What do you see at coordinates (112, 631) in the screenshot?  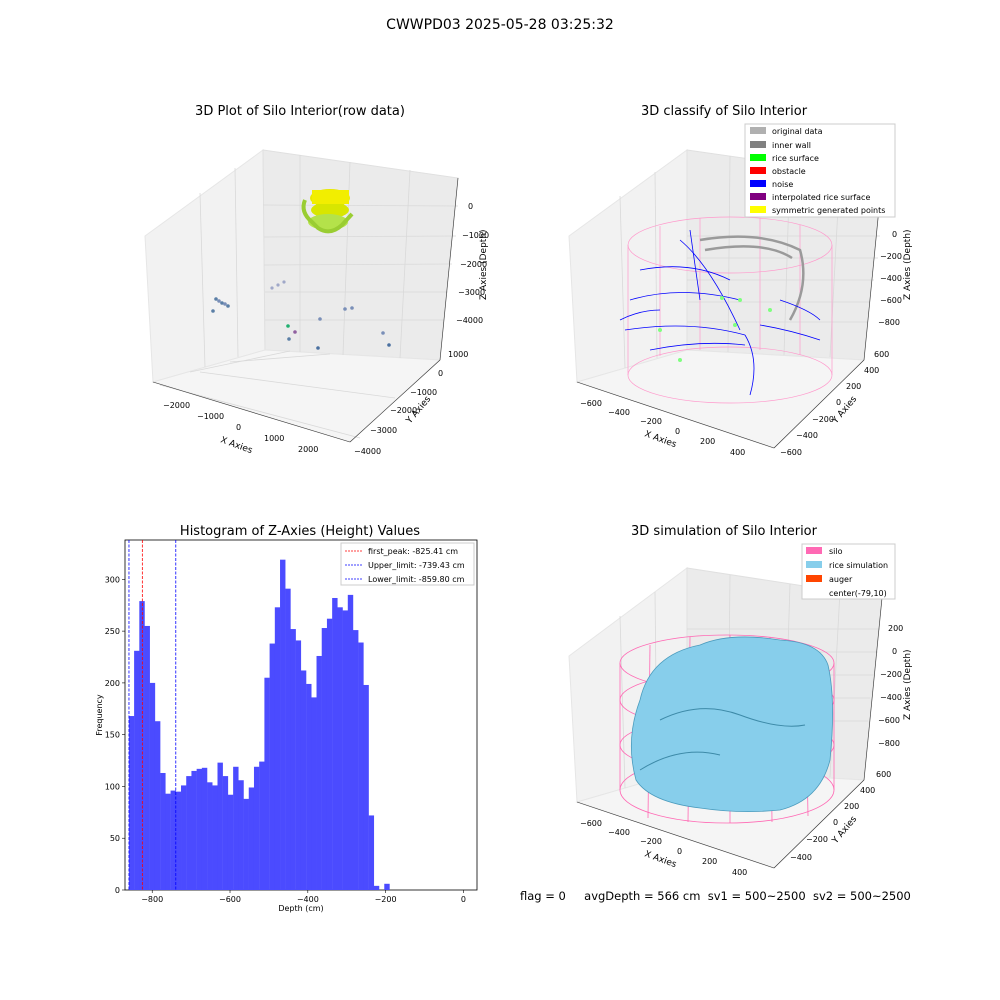 I see `histogram-ytick-label: 250` at bounding box center [112, 631].